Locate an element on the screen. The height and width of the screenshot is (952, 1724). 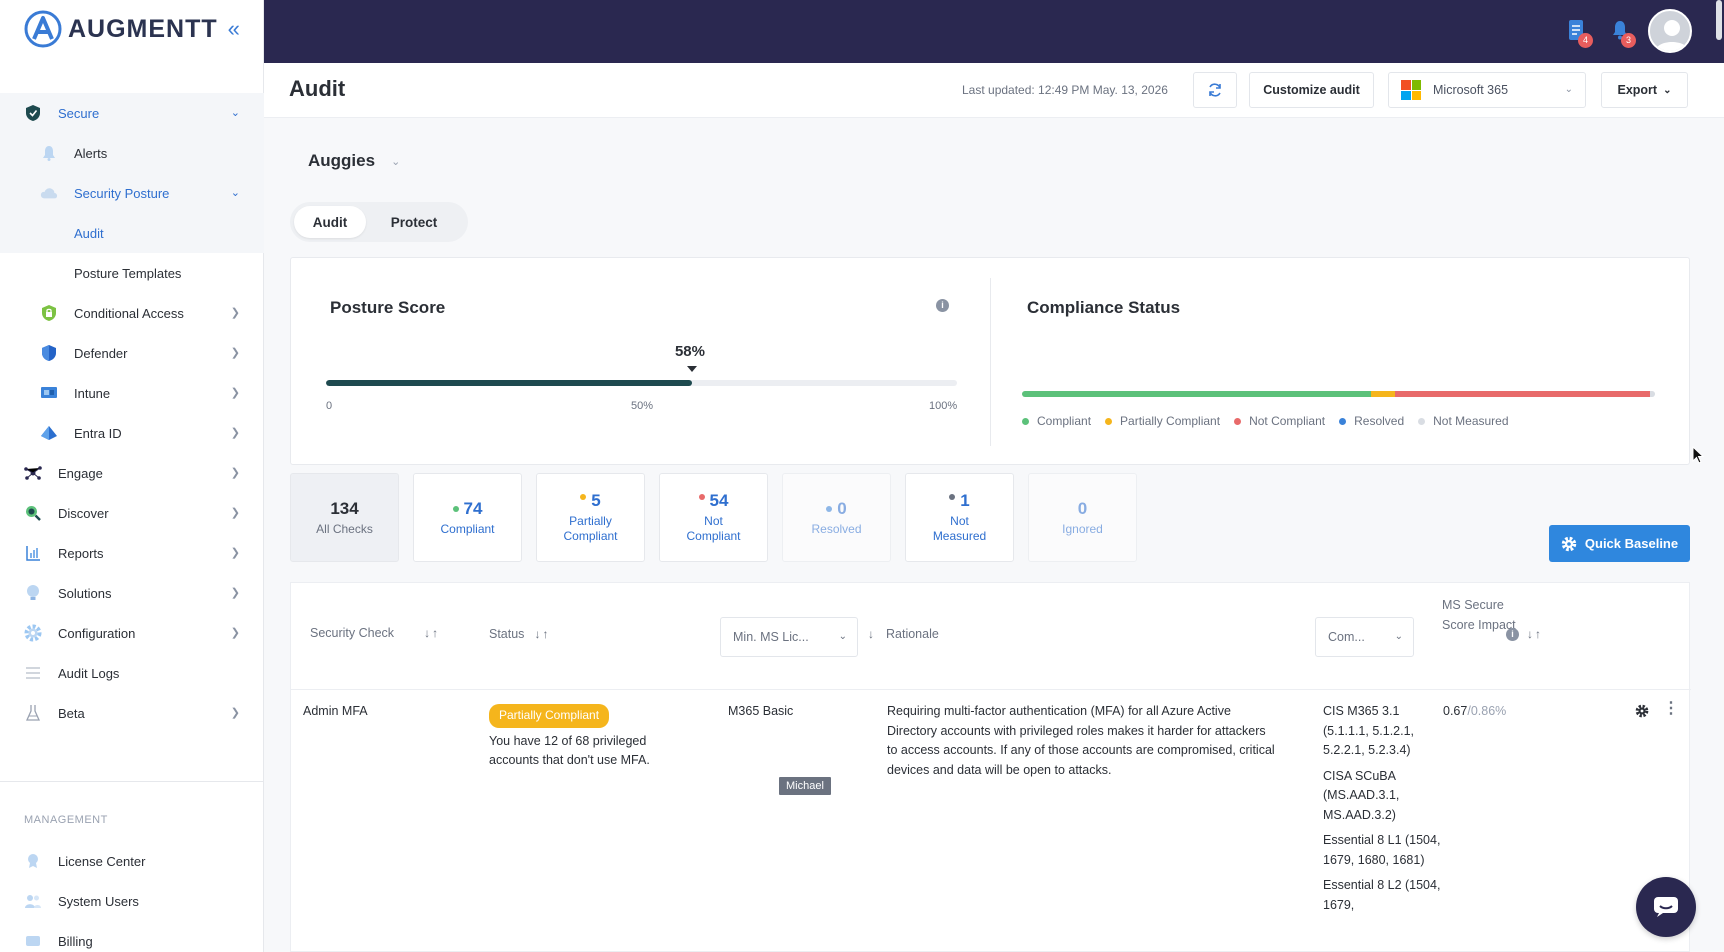
sidebar-item-reports: Reports ❯ is located at coordinates (132, 553).